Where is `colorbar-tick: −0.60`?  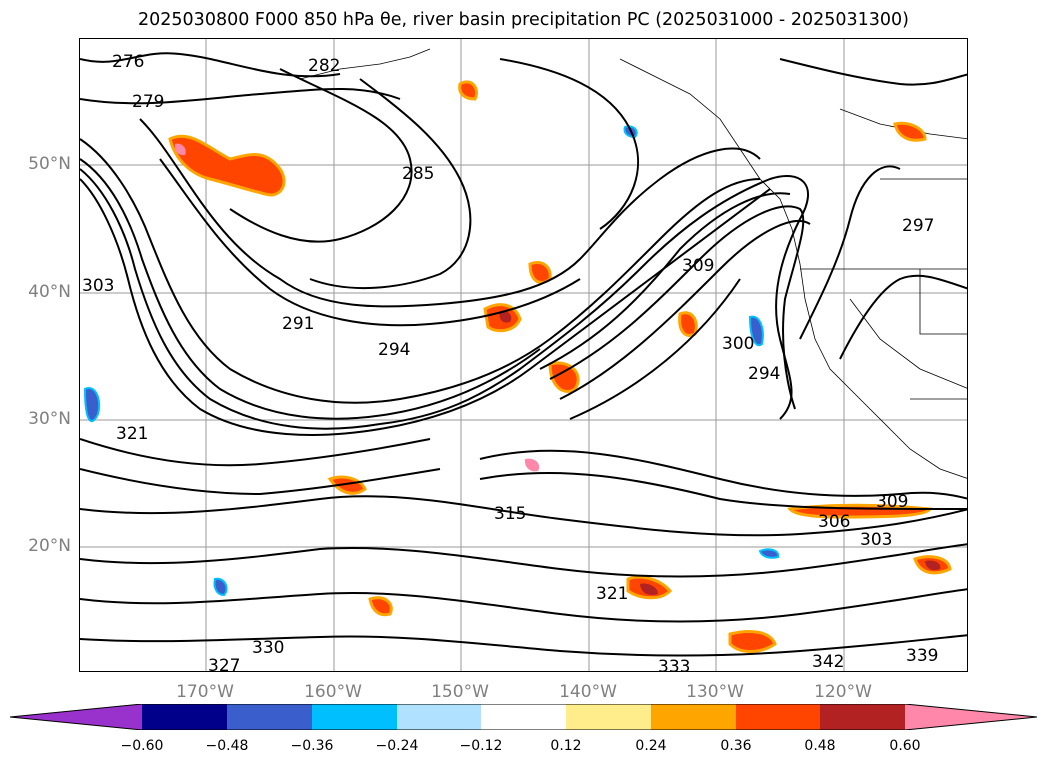
colorbar-tick: −0.60 is located at coordinates (142, 746).